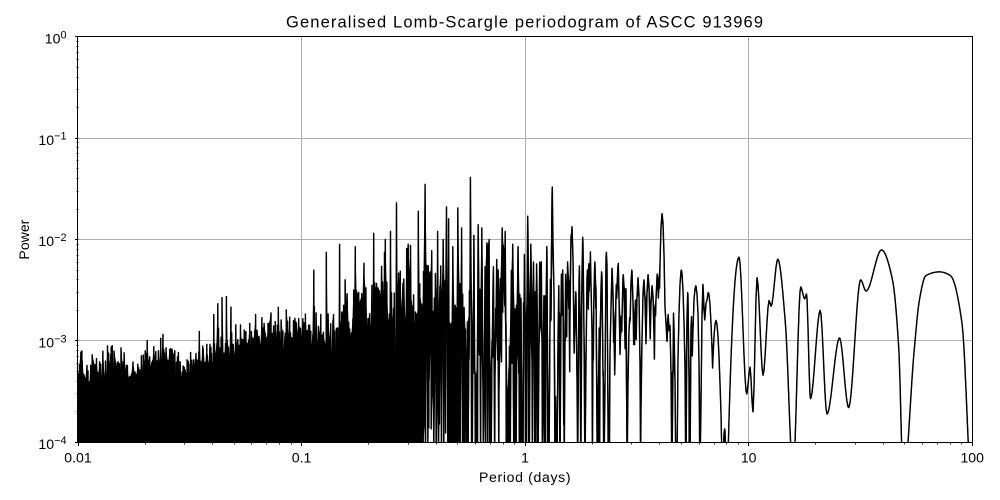  Describe the element at coordinates (972, 458) in the screenshot. I see `svg-text: 100` at that location.